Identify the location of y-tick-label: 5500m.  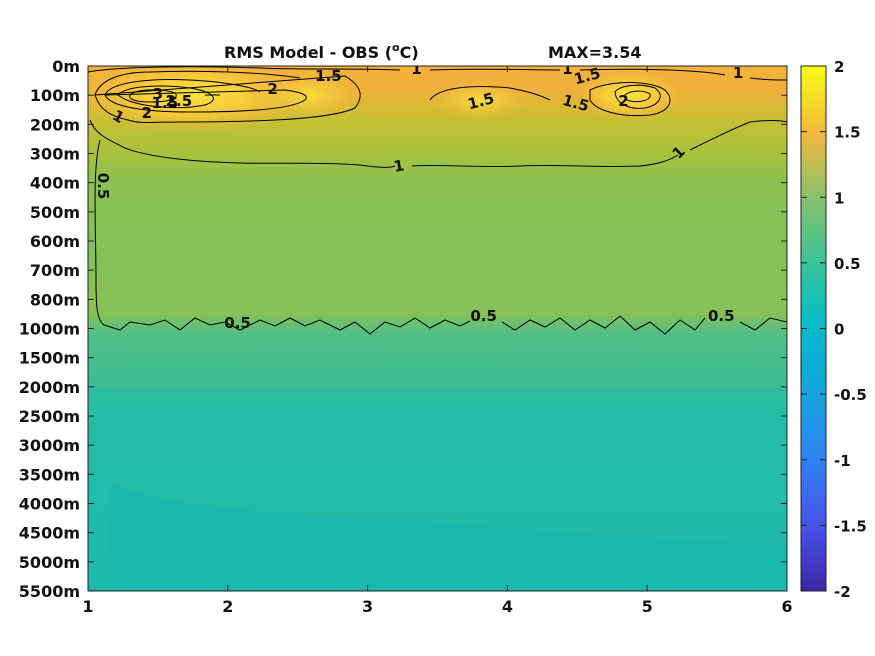
(49, 591).